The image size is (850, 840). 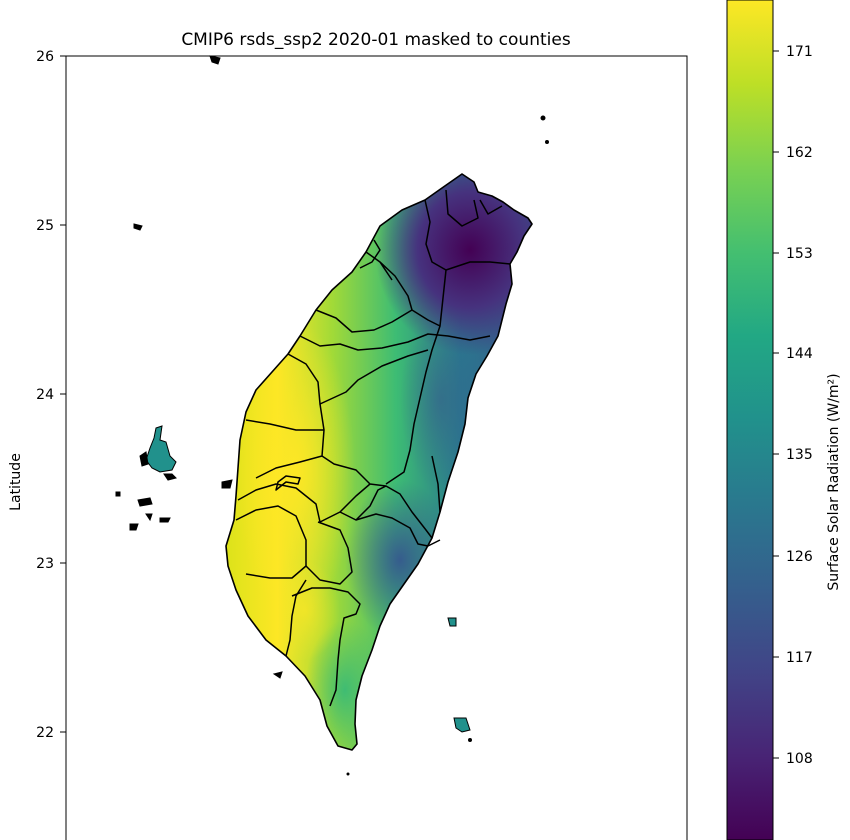 I want to click on colorbar-tick-label: 162, so click(x=799, y=153).